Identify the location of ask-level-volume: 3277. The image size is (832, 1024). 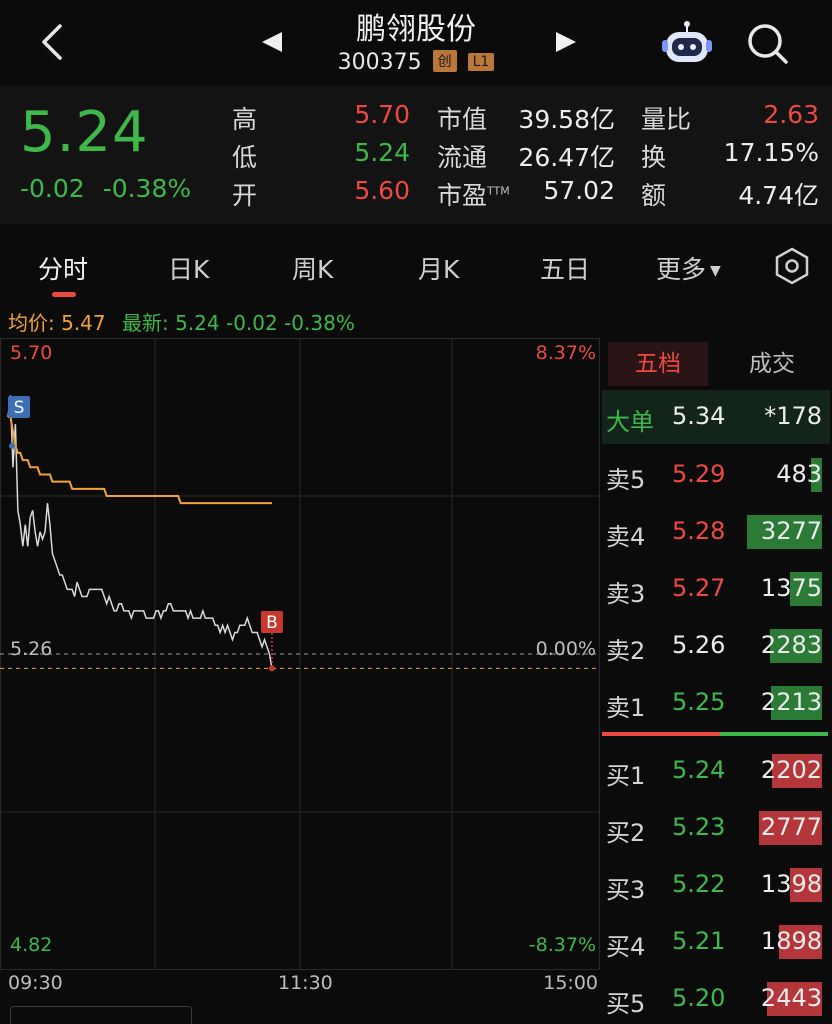
(791, 531).